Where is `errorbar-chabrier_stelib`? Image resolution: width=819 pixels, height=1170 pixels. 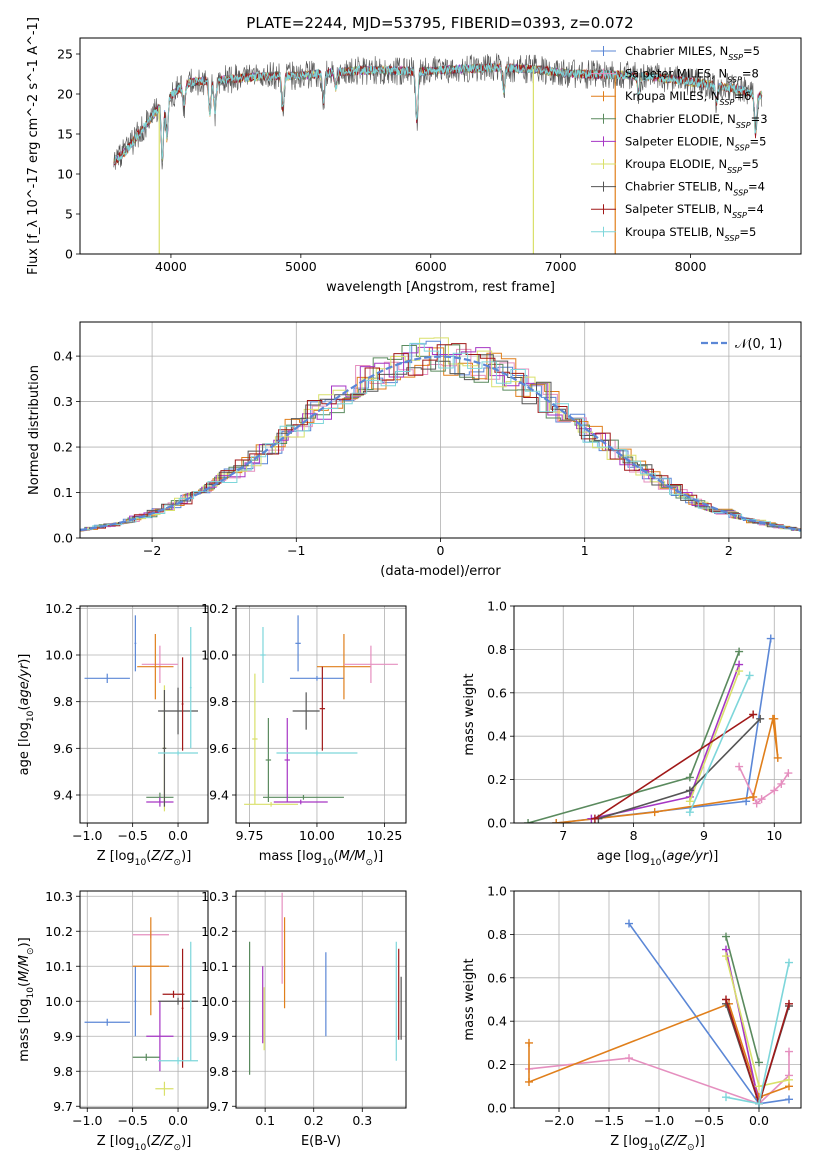 errorbar-chabrier_stelib is located at coordinates (306, 711).